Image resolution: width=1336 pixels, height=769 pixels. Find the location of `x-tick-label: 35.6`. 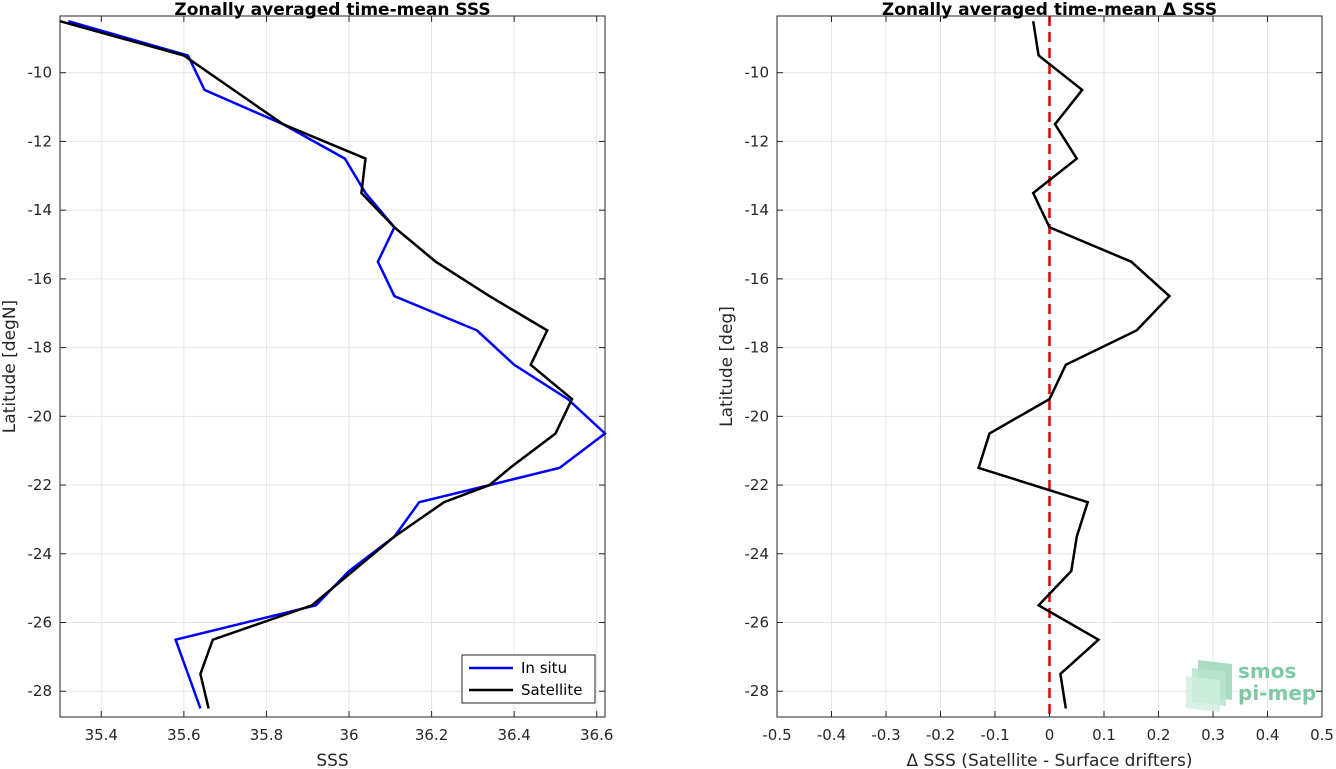

x-tick-label: 35.6 is located at coordinates (183, 735).